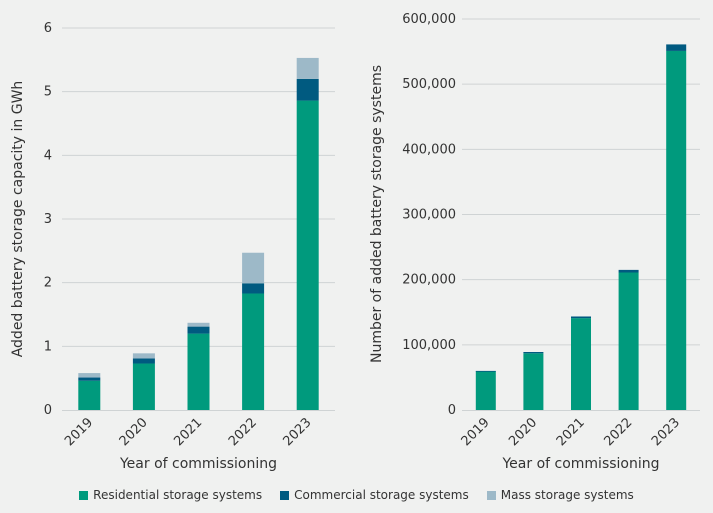  Describe the element at coordinates (298, 432) in the screenshot. I see `x-tick-label-capacity: 2023` at that location.